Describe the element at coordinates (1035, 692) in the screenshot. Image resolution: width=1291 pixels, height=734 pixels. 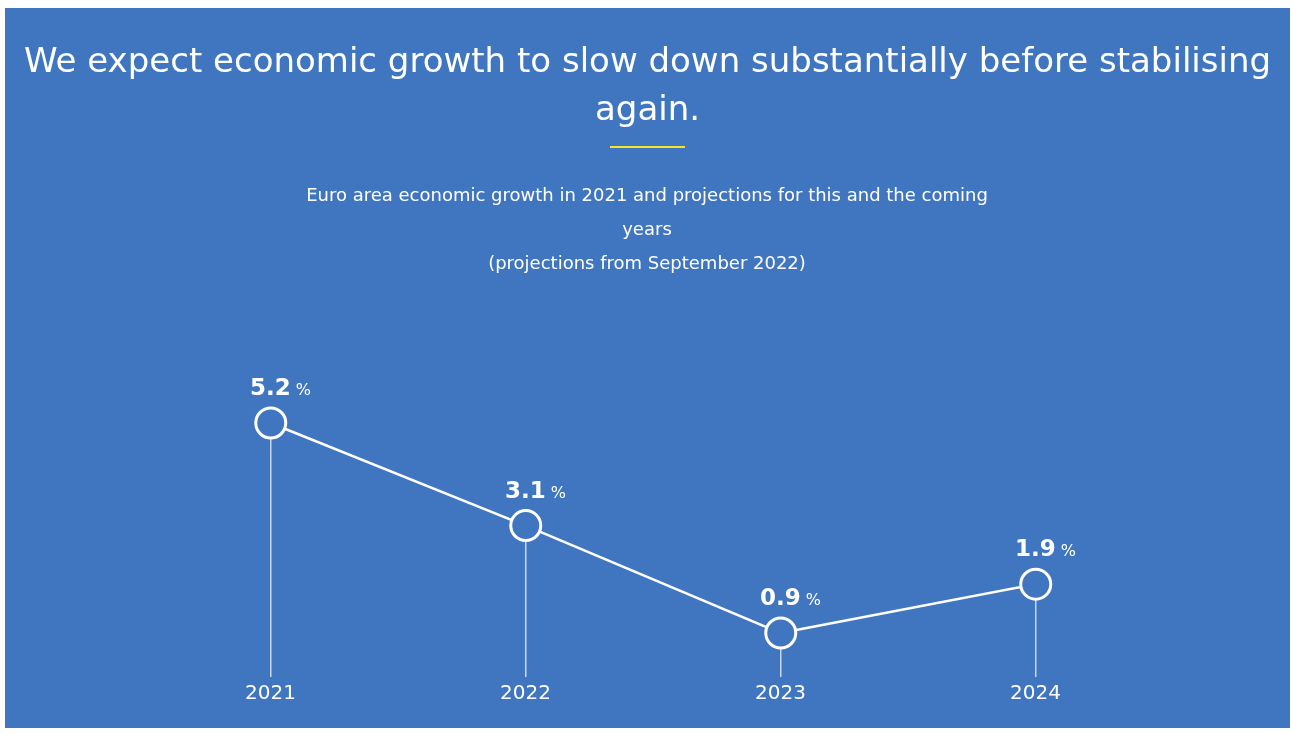
I see `x-tick-label: 2024` at that location.